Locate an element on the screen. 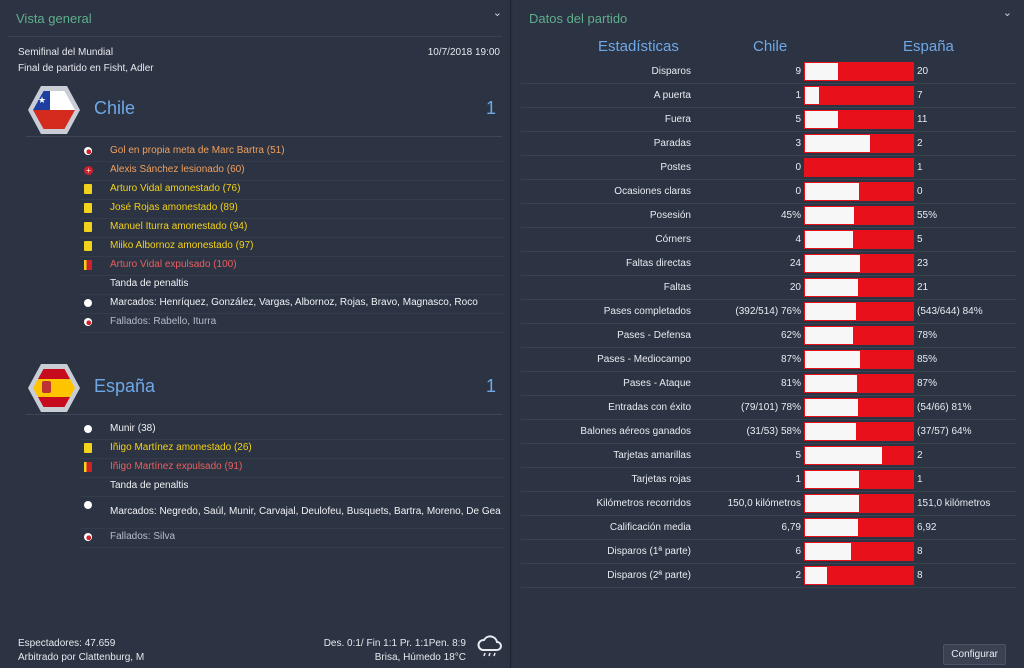 This screenshot has width=1024, height=668. home-team-row: ★ Chile 1 is located at coordinates (264, 111).